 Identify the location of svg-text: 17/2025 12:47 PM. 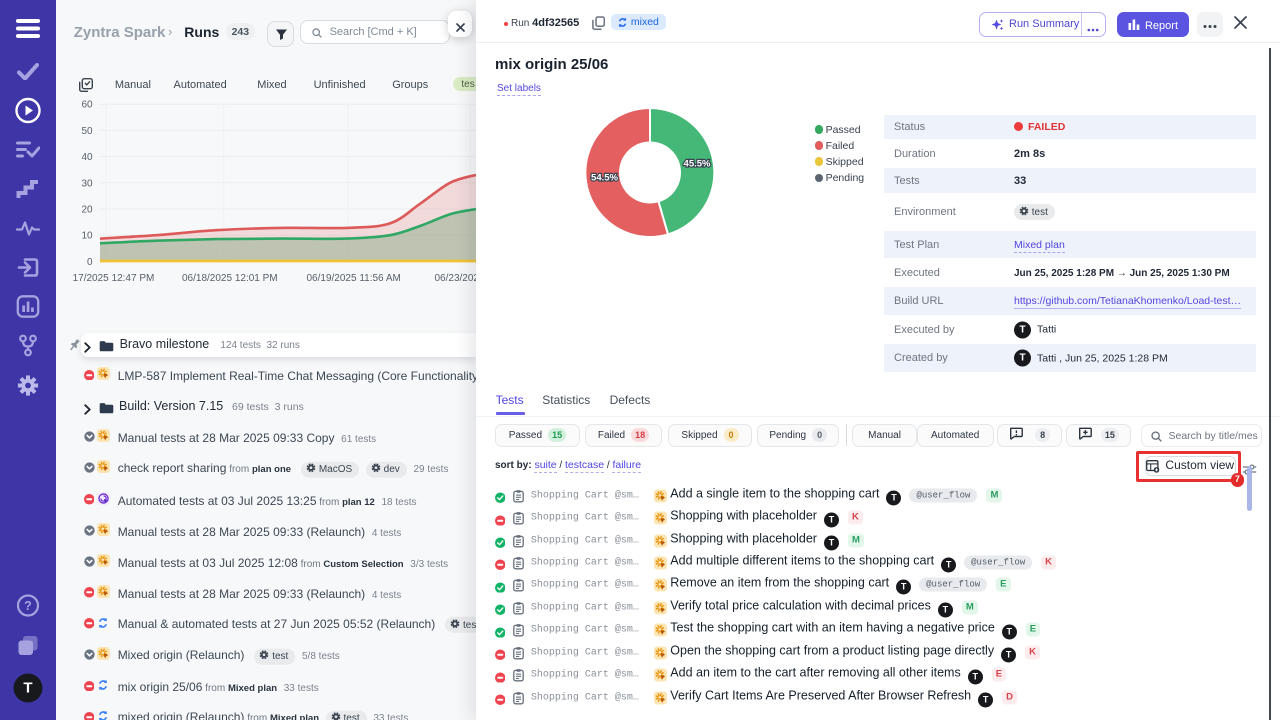
(114, 278).